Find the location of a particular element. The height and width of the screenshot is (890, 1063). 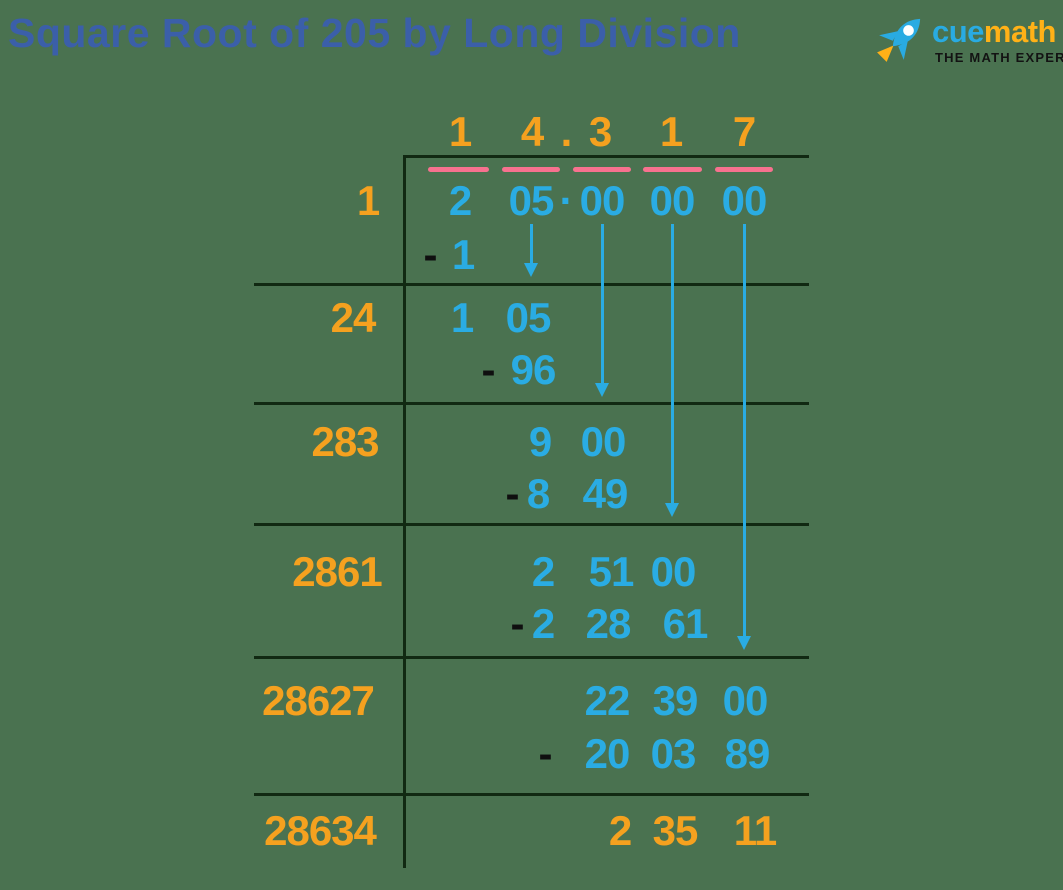

subtract-value: 61 is located at coordinates (685, 623).